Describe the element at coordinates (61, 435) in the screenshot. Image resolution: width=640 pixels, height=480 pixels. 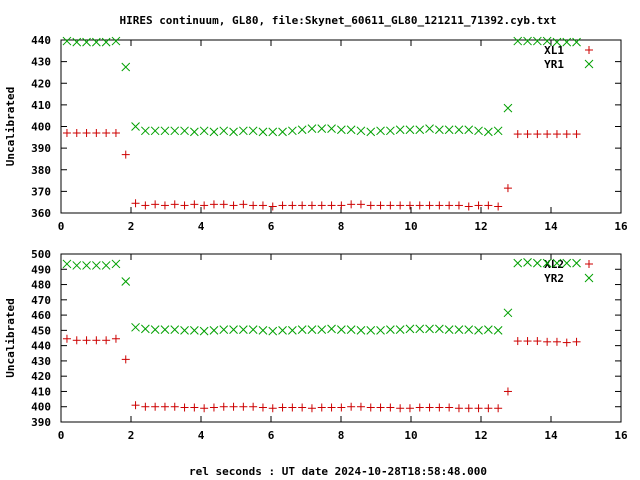
I see `x-tick-label: 0` at that location.